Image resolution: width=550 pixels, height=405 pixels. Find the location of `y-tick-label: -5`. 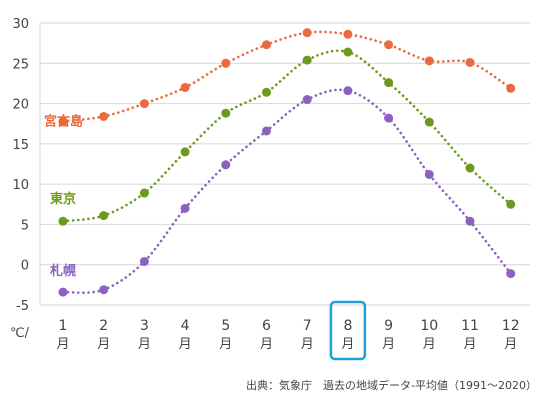

y-tick-label: -5 is located at coordinates (22, 306).